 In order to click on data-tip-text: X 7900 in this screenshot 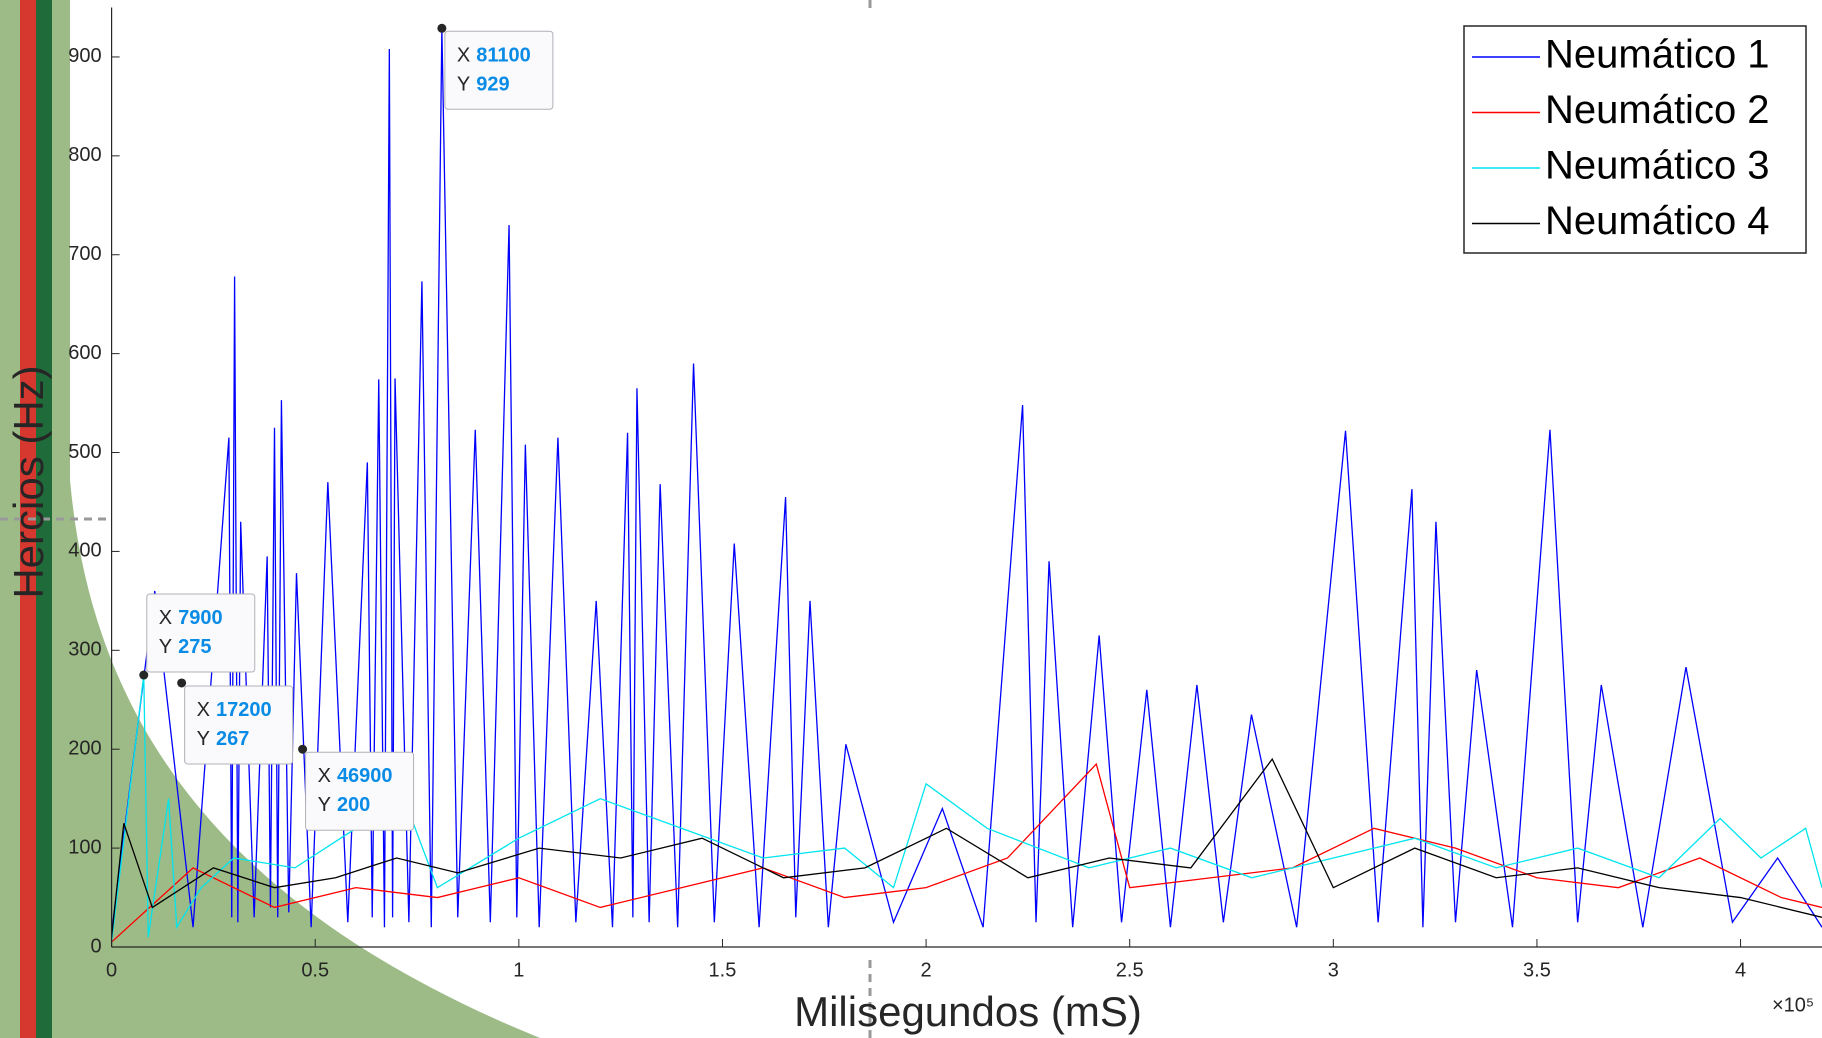, I will do `click(191, 618)`.